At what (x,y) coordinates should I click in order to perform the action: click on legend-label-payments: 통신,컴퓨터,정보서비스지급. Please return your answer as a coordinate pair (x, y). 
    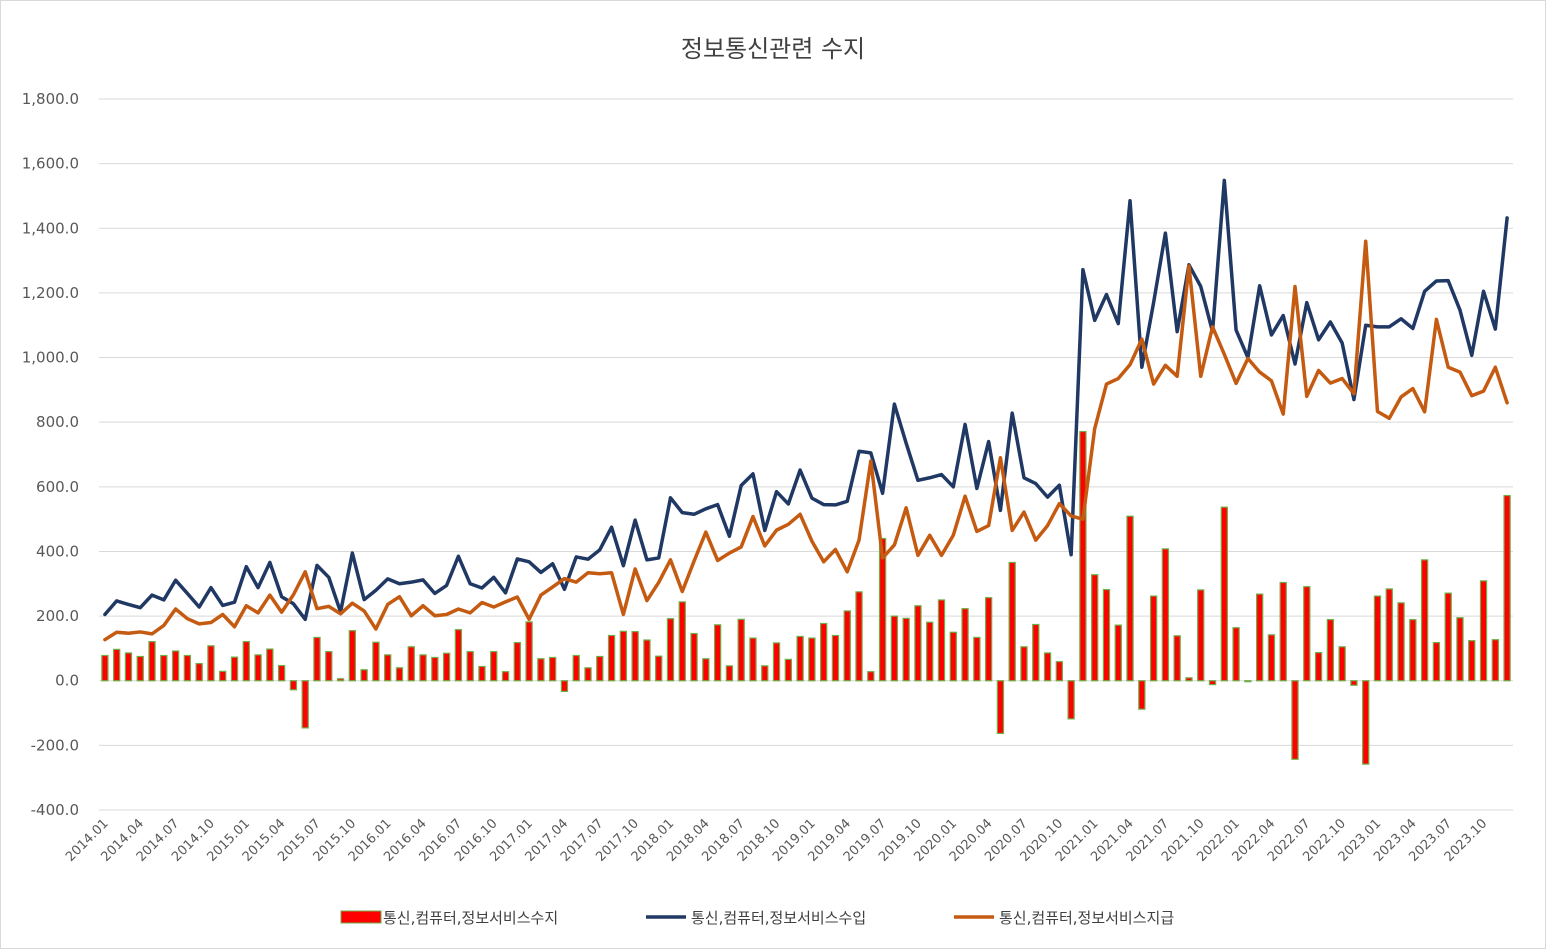
    Looking at the image, I should click on (1086, 918).